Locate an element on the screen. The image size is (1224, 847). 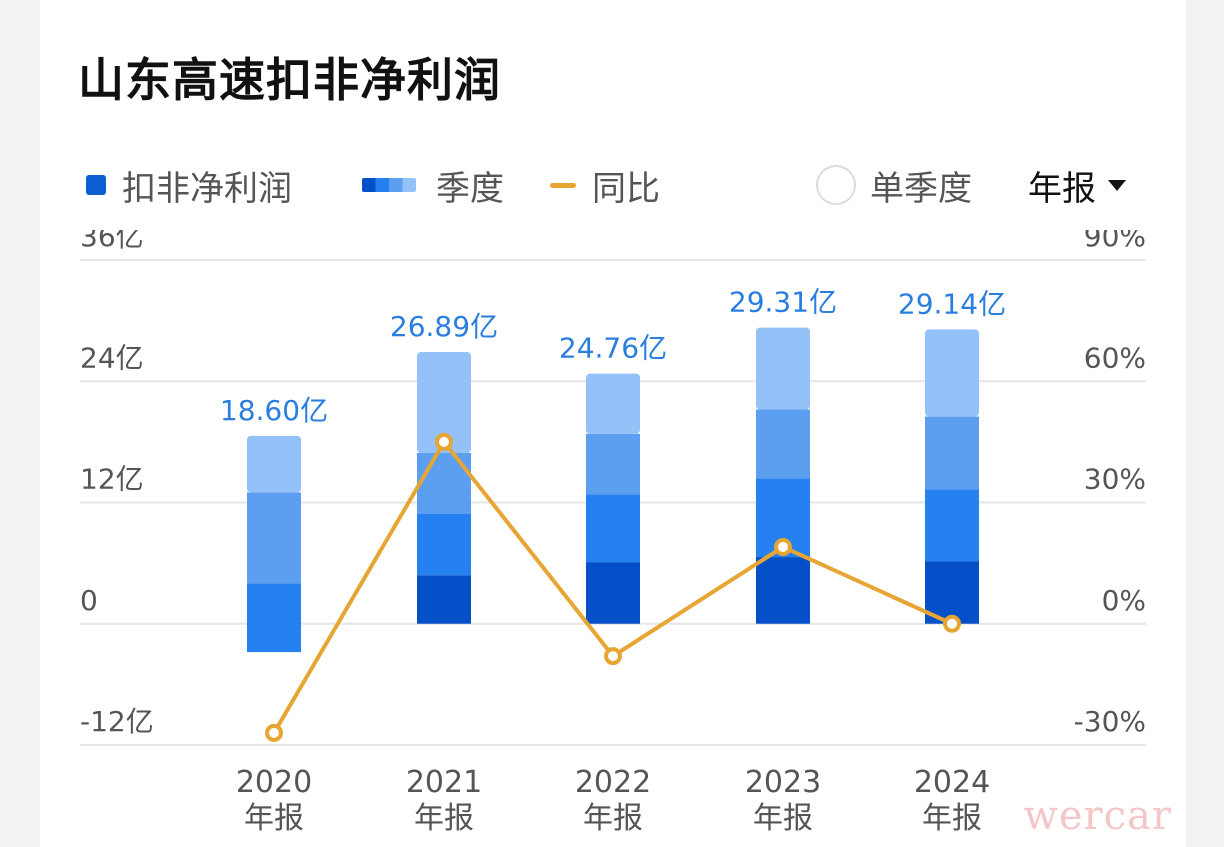
single-quarter-toggle: 单季度 is located at coordinates (894, 185).